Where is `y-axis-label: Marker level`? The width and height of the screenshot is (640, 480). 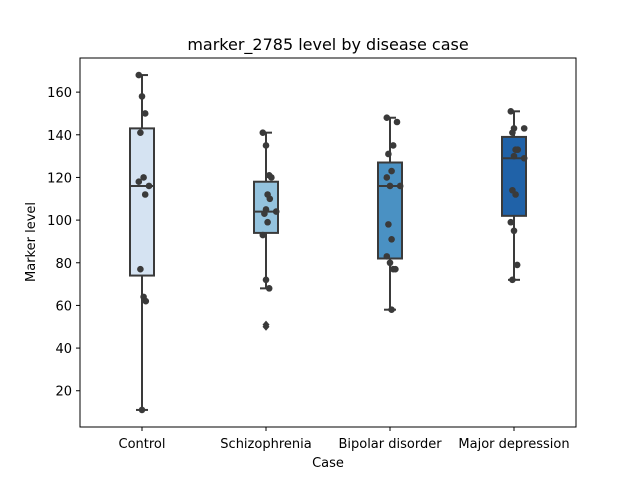 y-axis-label: Marker level is located at coordinates (31, 242).